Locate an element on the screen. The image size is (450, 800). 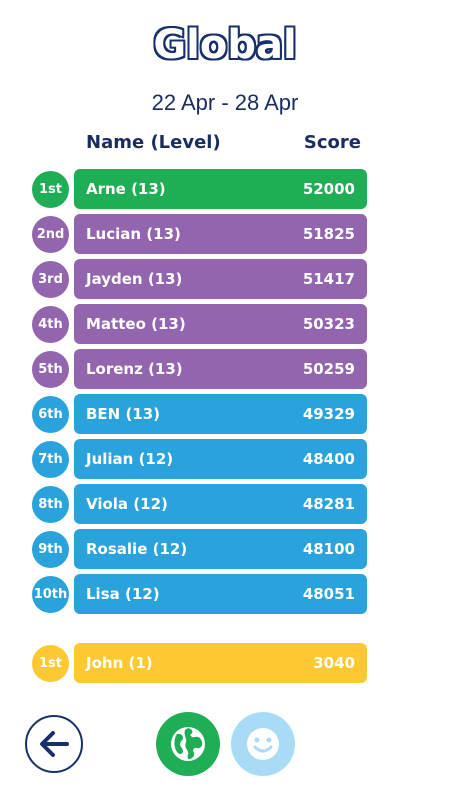
current-user-row: 1st John (1) 3040 is located at coordinates (199, 663).